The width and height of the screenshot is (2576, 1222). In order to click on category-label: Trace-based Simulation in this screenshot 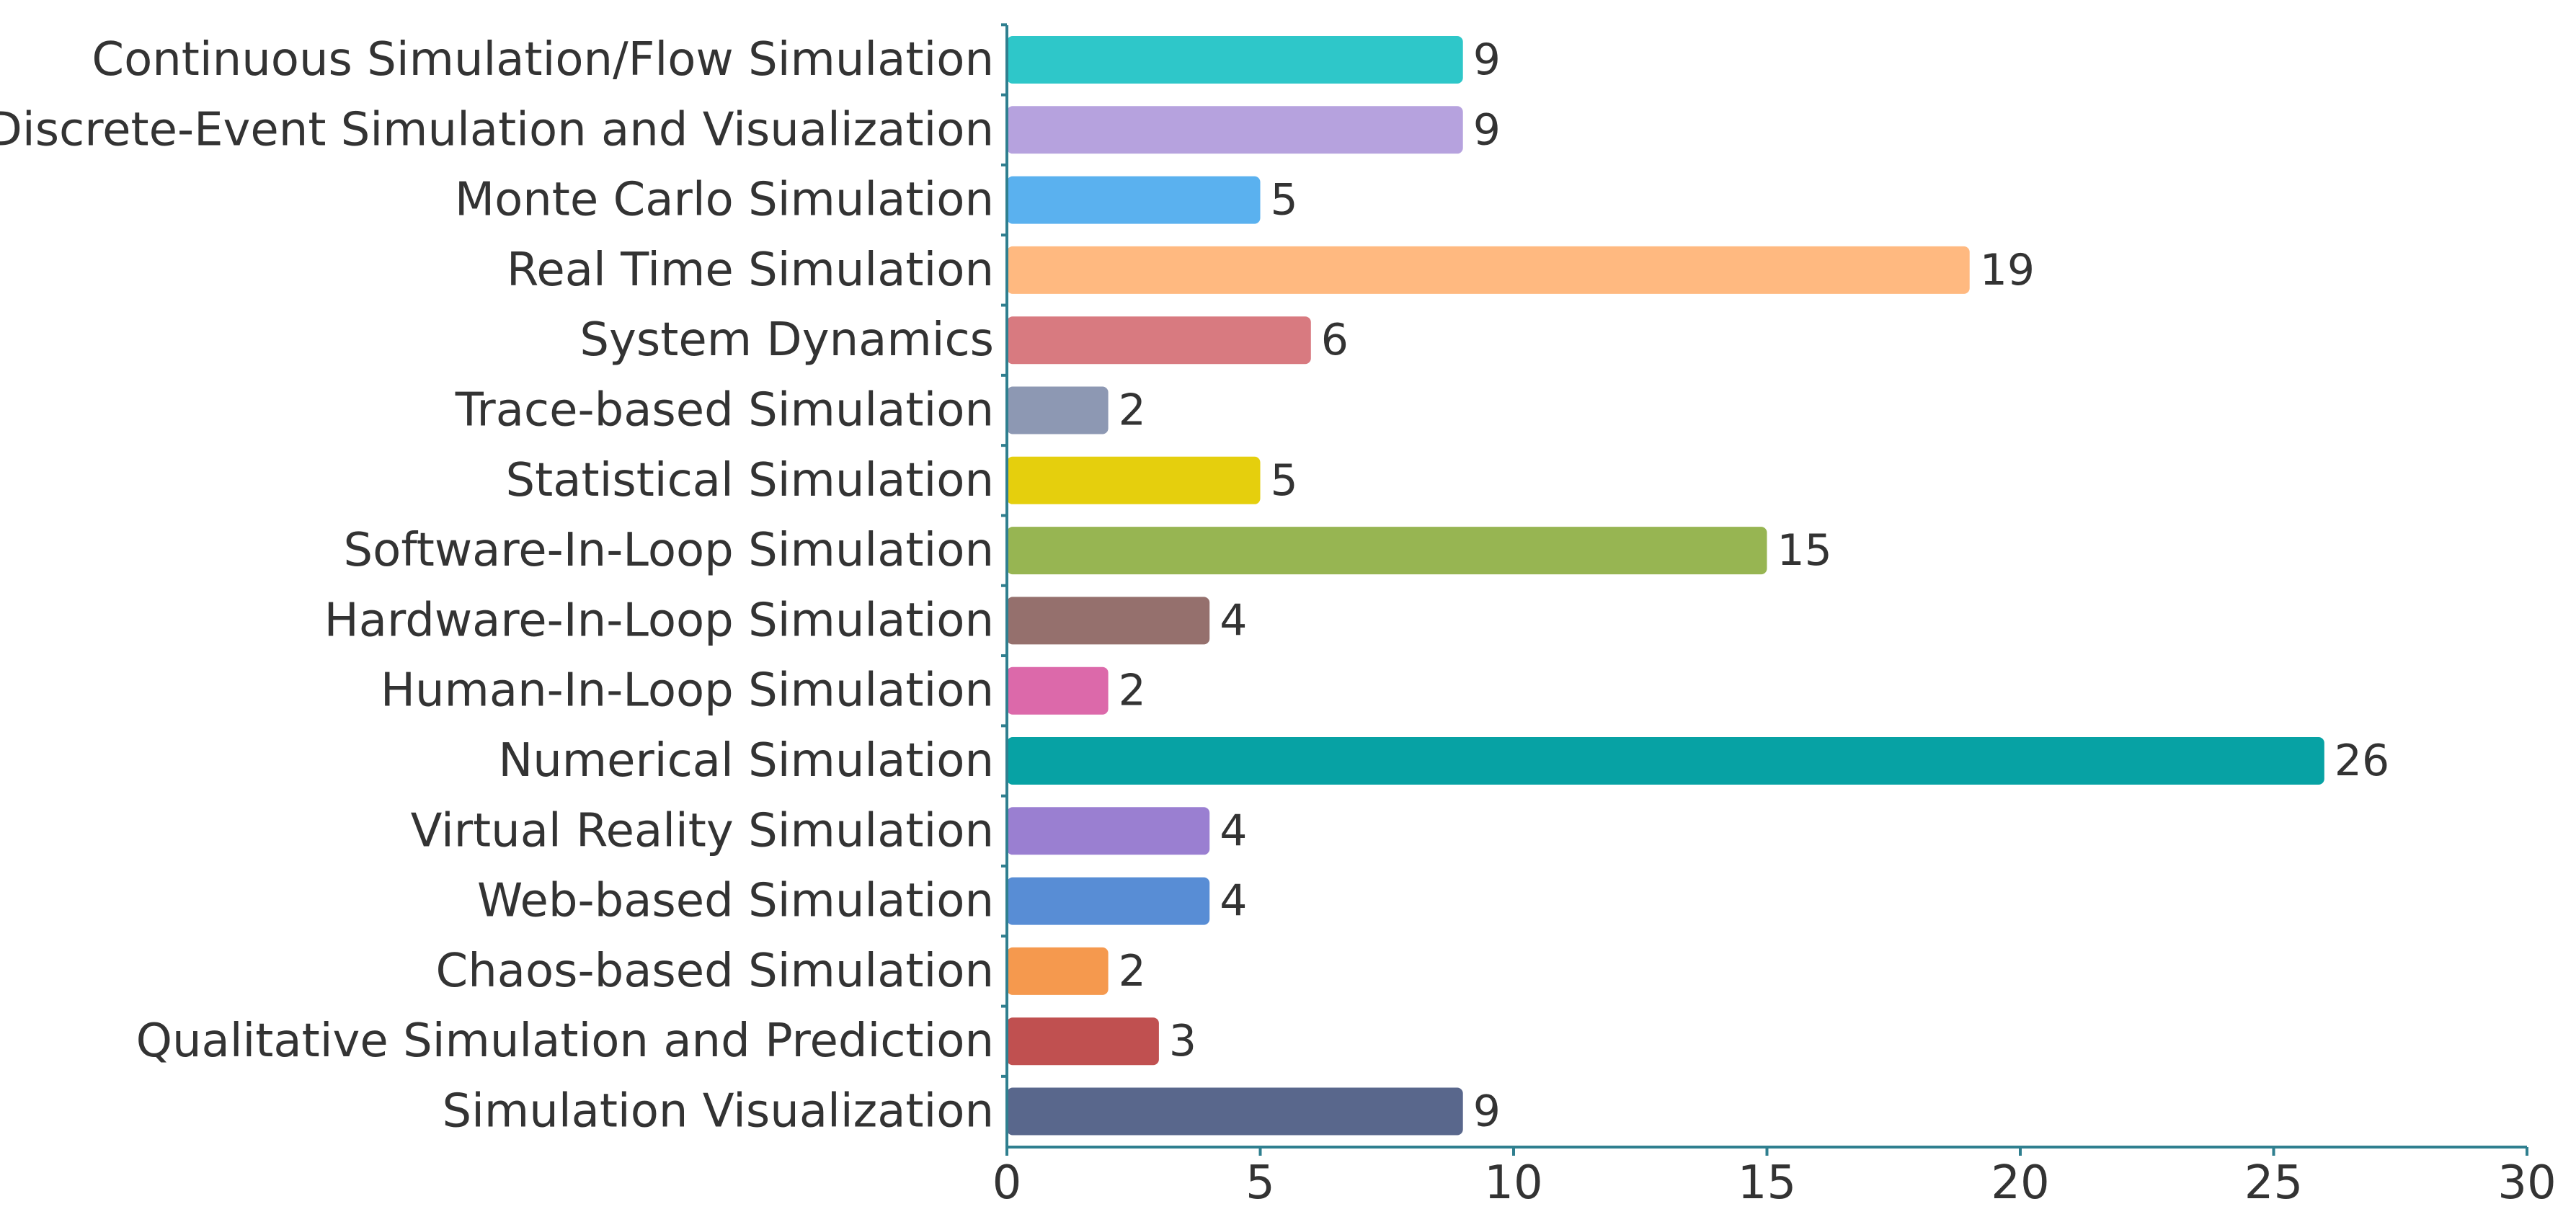, I will do `click(724, 410)`.